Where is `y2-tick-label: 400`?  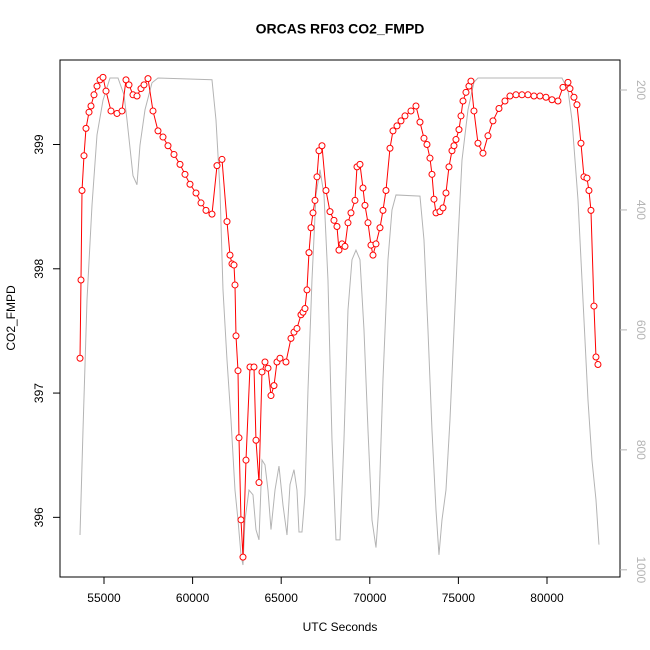 y2-tick-label: 400 is located at coordinates (641, 210).